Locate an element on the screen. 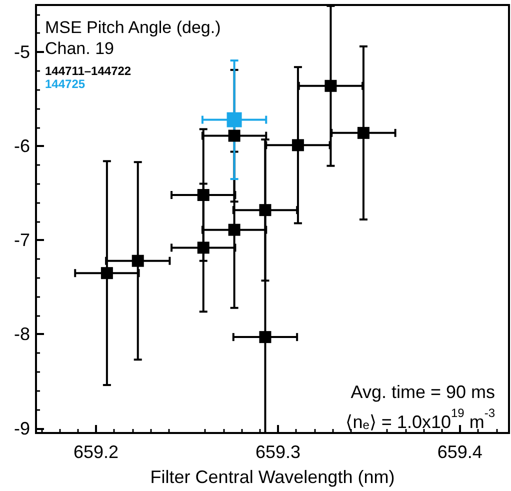  text: MSE Pitch Angle (deg.) is located at coordinates (133, 27).